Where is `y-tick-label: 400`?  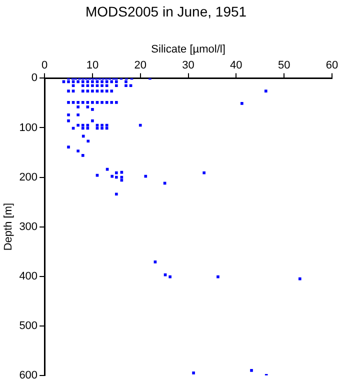 y-tick-label: 400 is located at coordinates (28, 276).